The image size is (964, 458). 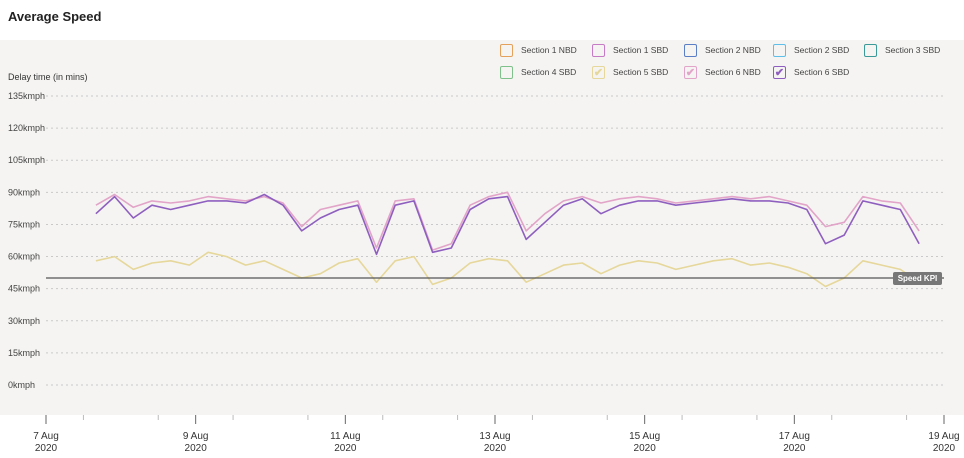 What do you see at coordinates (24, 353) in the screenshot?
I see `y-tick-label: 15kmph` at bounding box center [24, 353].